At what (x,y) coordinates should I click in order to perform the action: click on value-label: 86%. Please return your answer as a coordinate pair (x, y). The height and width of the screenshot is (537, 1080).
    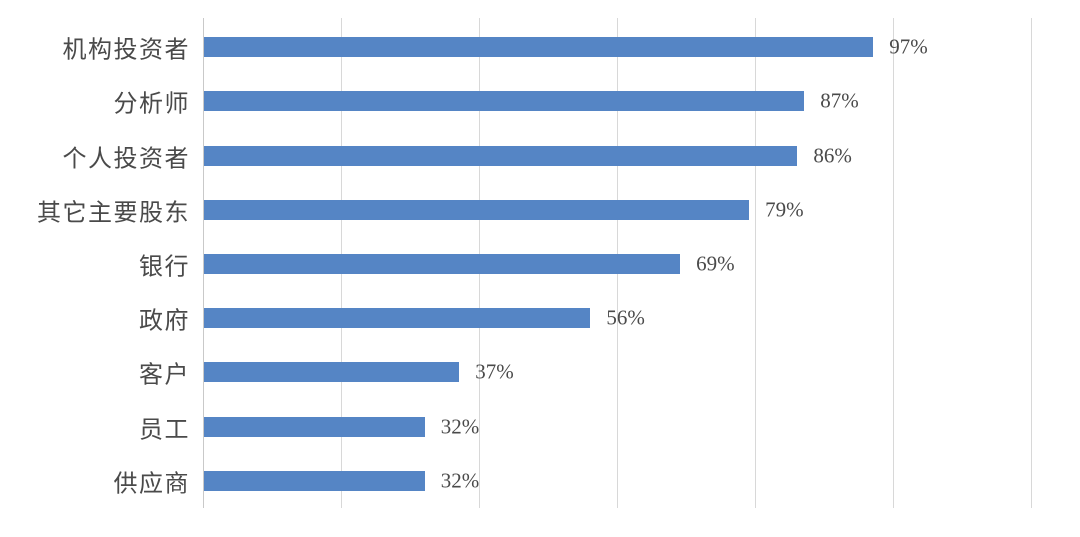
    Looking at the image, I should click on (832, 155).